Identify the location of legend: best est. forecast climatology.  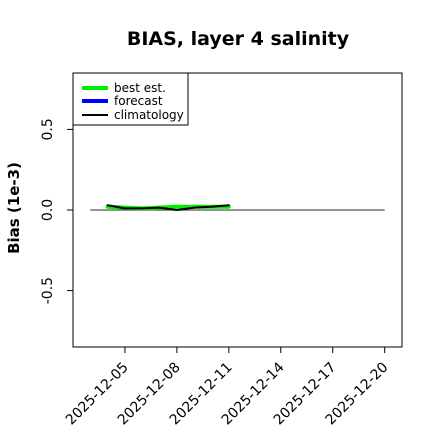
(130, 99).